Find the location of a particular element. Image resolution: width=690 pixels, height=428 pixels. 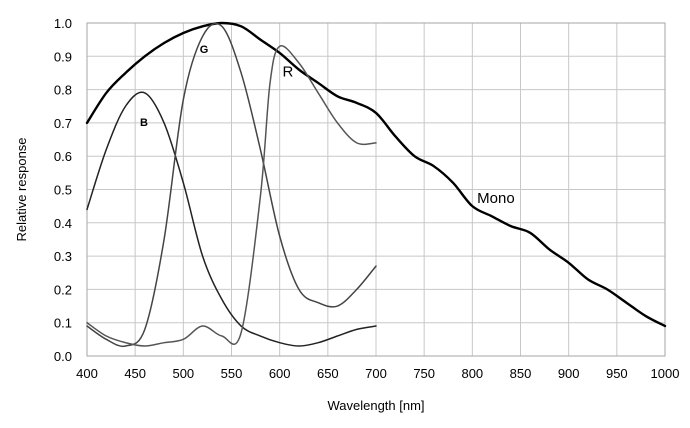

x-tick-label: 1000 is located at coordinates (665, 373).